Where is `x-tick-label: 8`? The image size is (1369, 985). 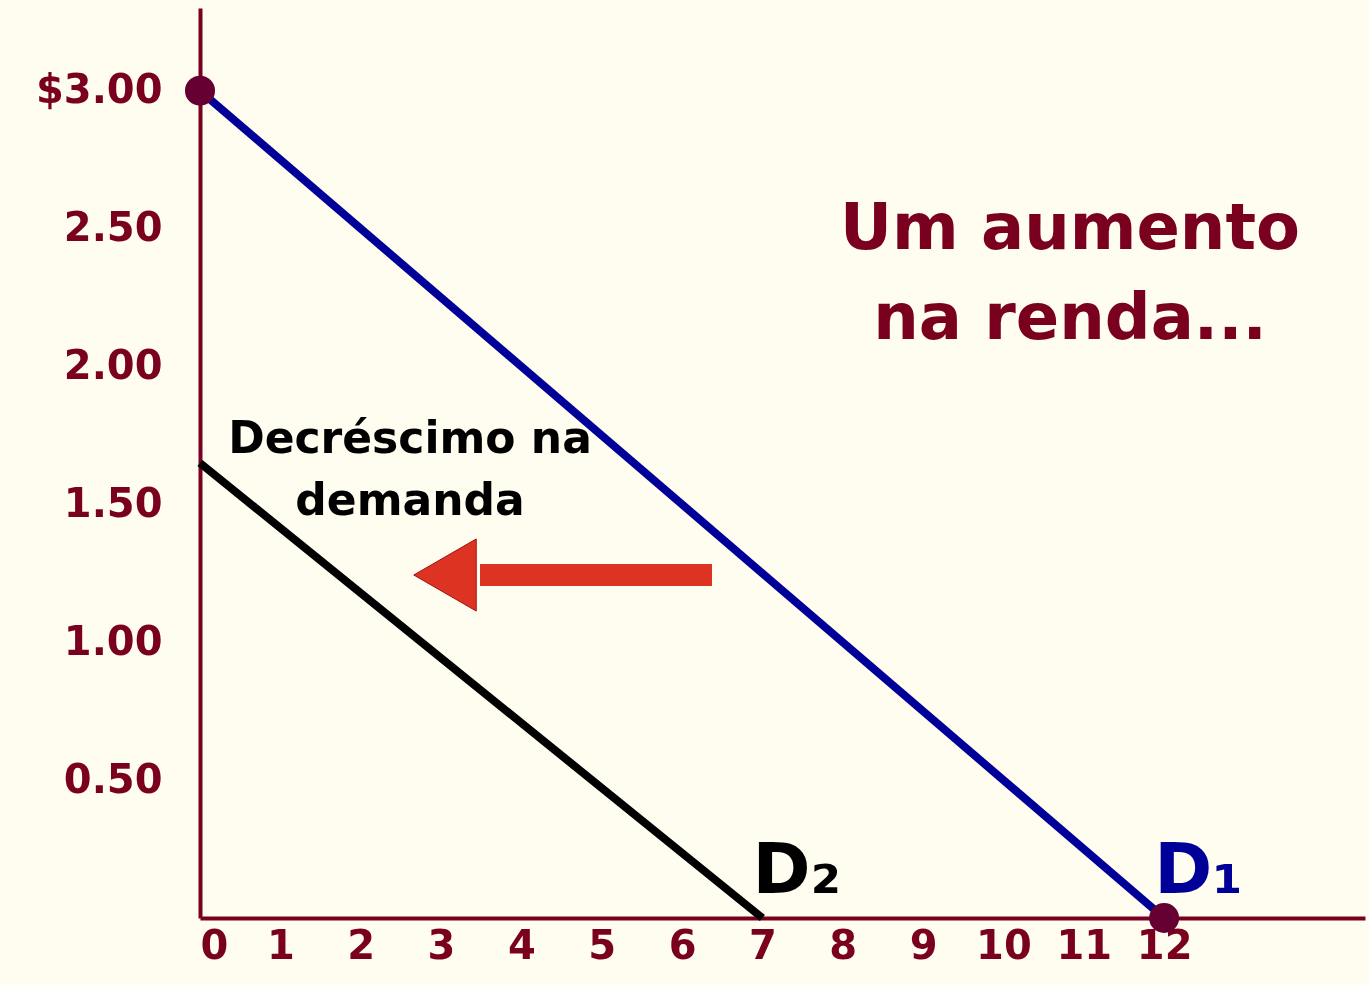
x-tick-label: 8 is located at coordinates (843, 944).